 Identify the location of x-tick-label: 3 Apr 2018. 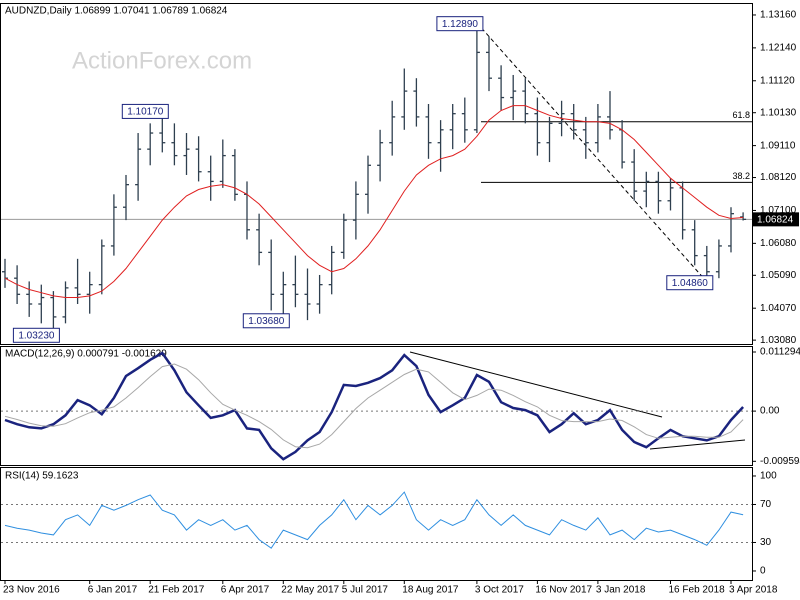
(753, 590).